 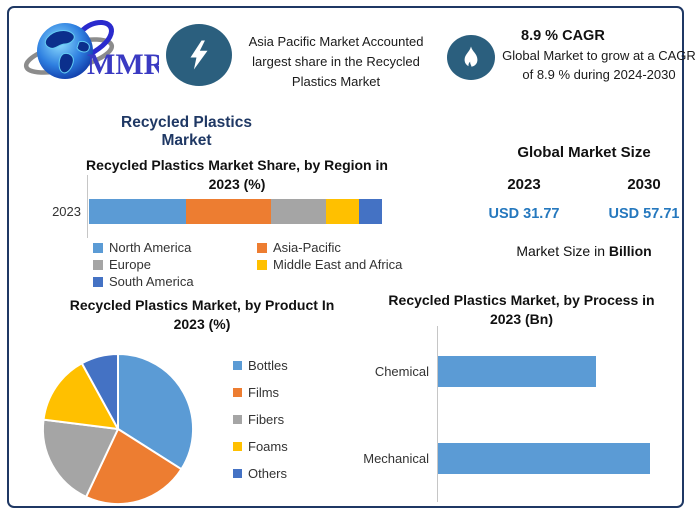 What do you see at coordinates (544, 458) in the screenshot?
I see `process-bar-mechanical` at bounding box center [544, 458].